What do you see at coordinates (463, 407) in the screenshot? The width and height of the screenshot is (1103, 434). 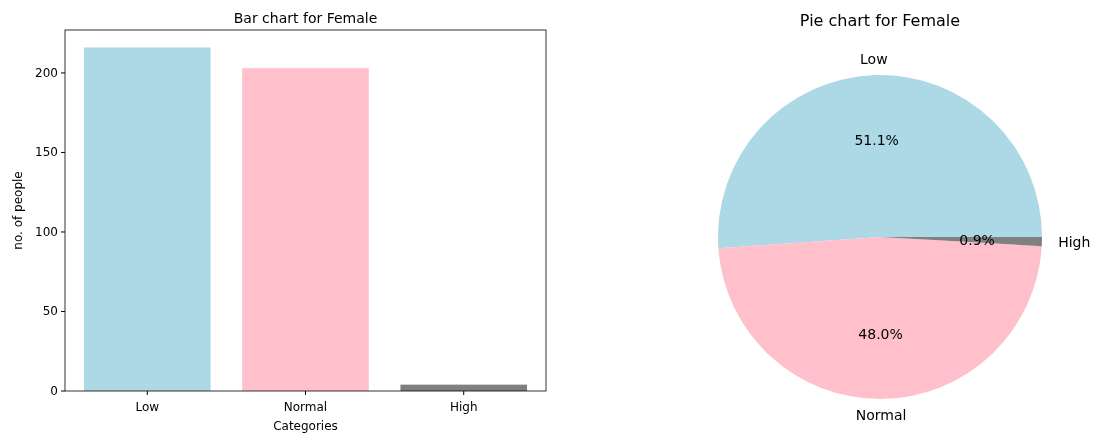 I see `x-tick-label: High` at bounding box center [463, 407].